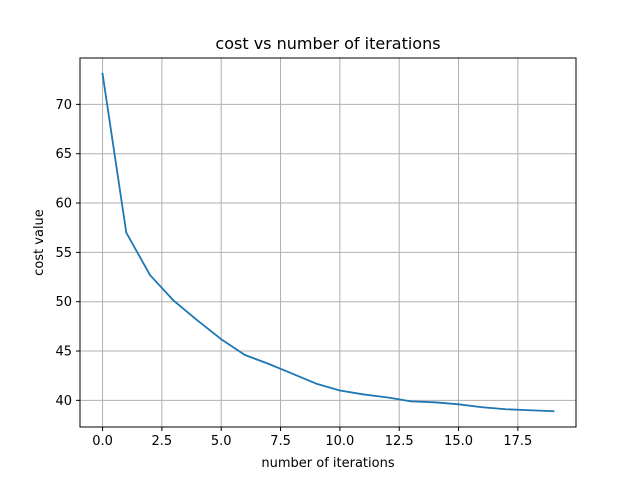  What do you see at coordinates (63, 204) in the screenshot?
I see `y-tick-label: 60` at bounding box center [63, 204].